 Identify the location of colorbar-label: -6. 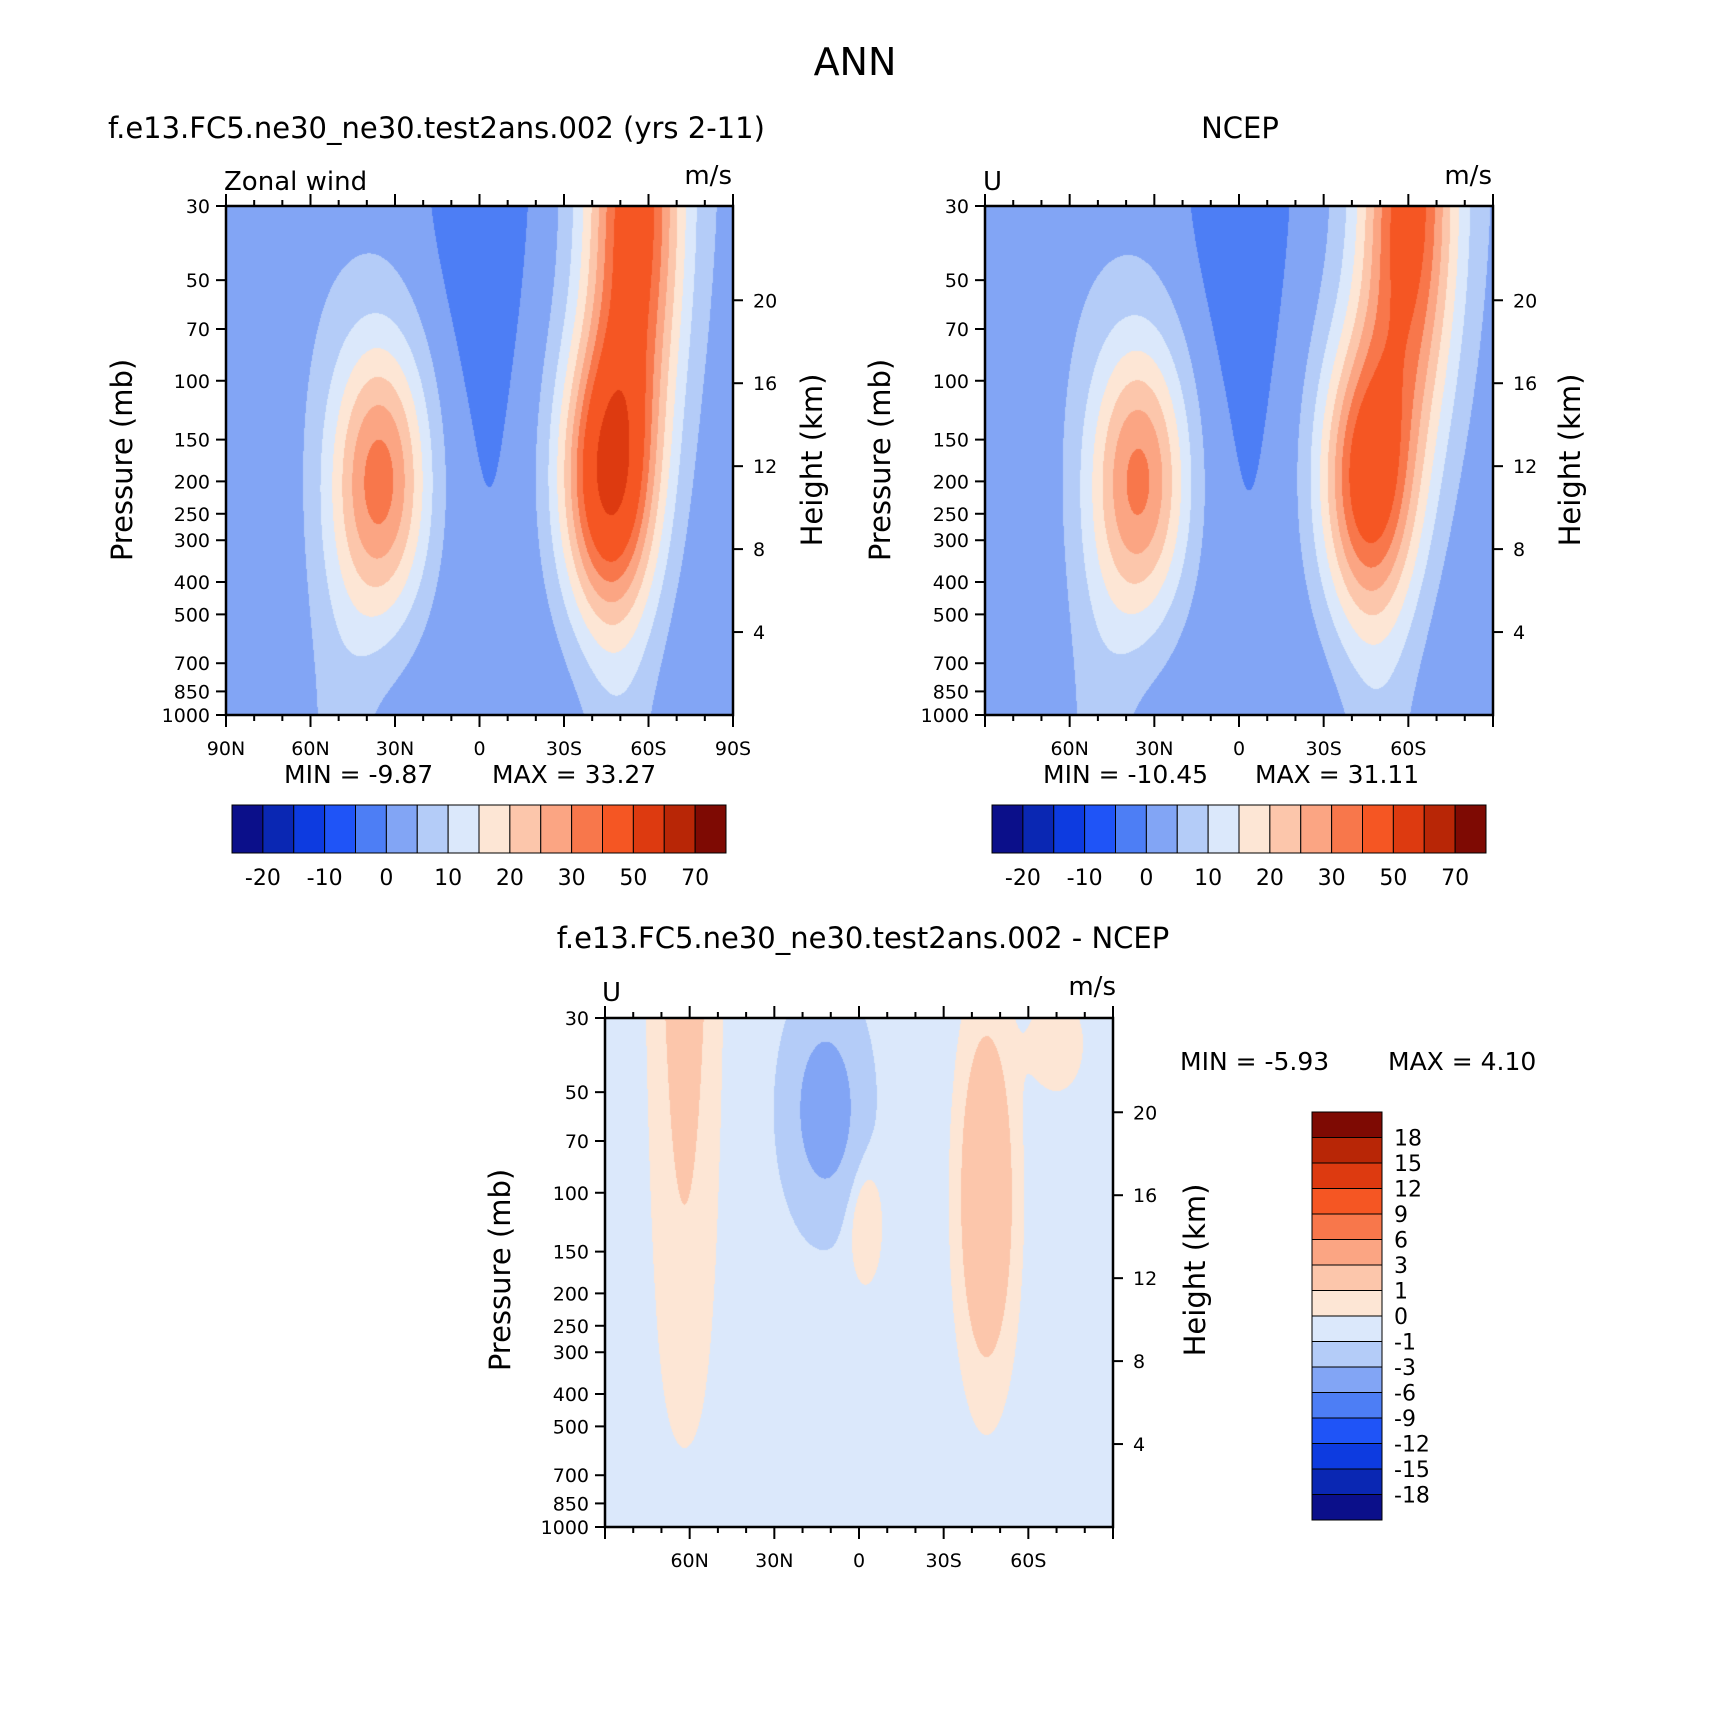
(1405, 1394).